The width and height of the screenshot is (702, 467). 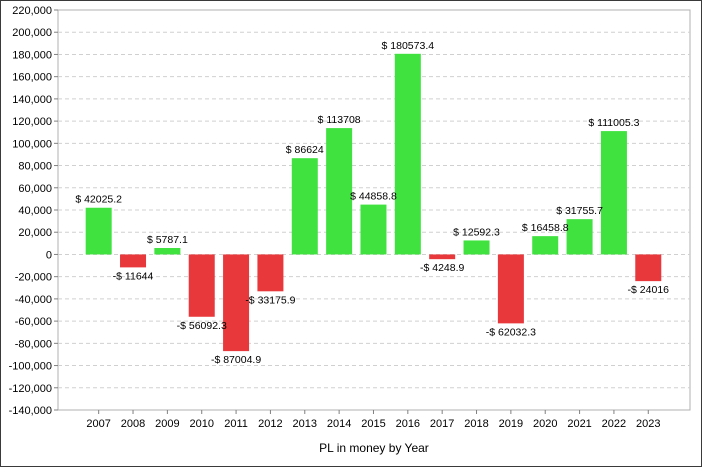 I want to click on x-tick-label-2017: 2017, so click(x=442, y=424).